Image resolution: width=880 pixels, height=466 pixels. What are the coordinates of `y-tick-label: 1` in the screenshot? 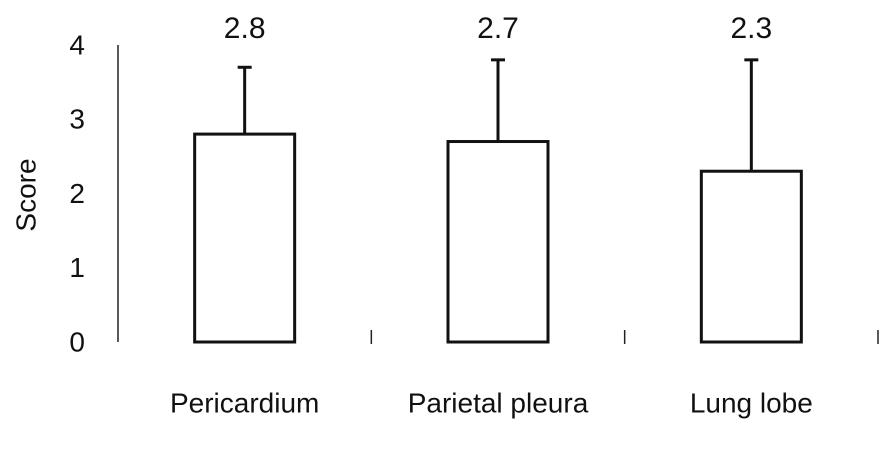 It's located at (77, 267).